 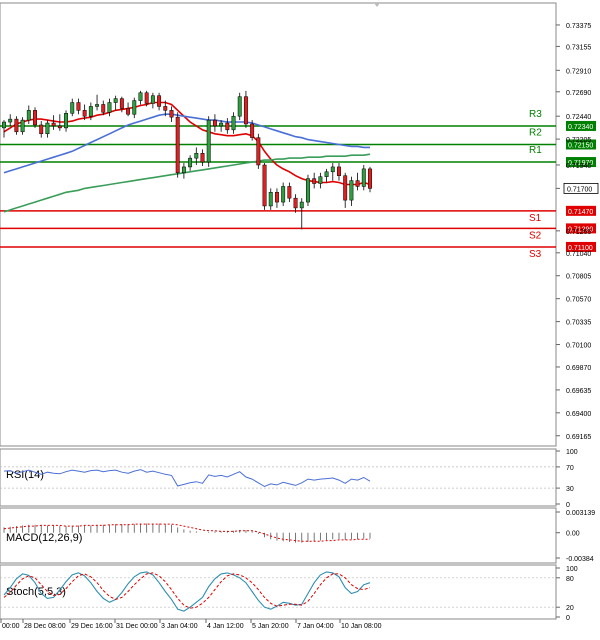 What do you see at coordinates (278, 477) in the screenshot?
I see `rsi-panel-frame` at bounding box center [278, 477].